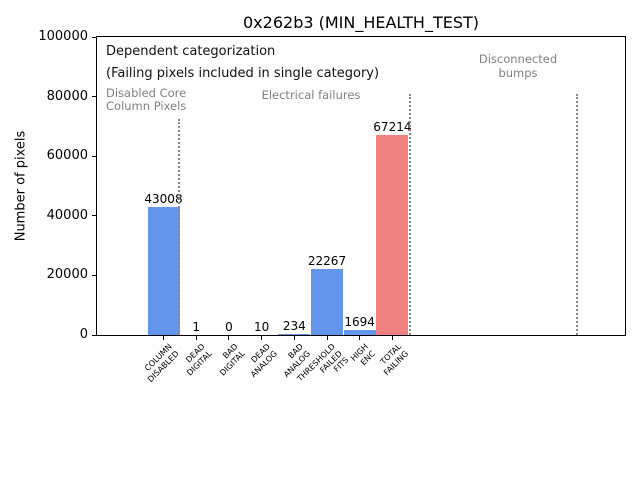 This screenshot has height=480, width=640. What do you see at coordinates (67, 96) in the screenshot?
I see `y-tick-label: 80000` at bounding box center [67, 96].